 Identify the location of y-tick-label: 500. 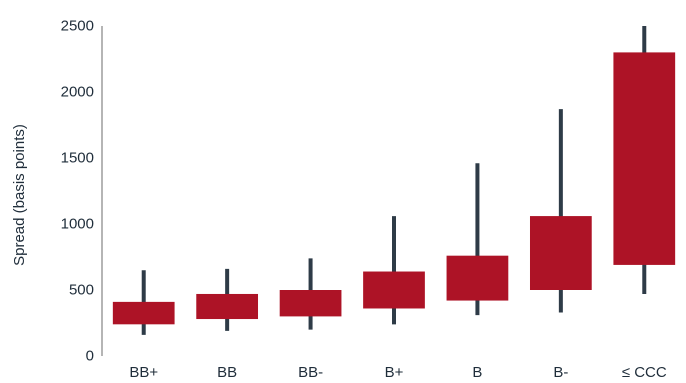
(81, 290).